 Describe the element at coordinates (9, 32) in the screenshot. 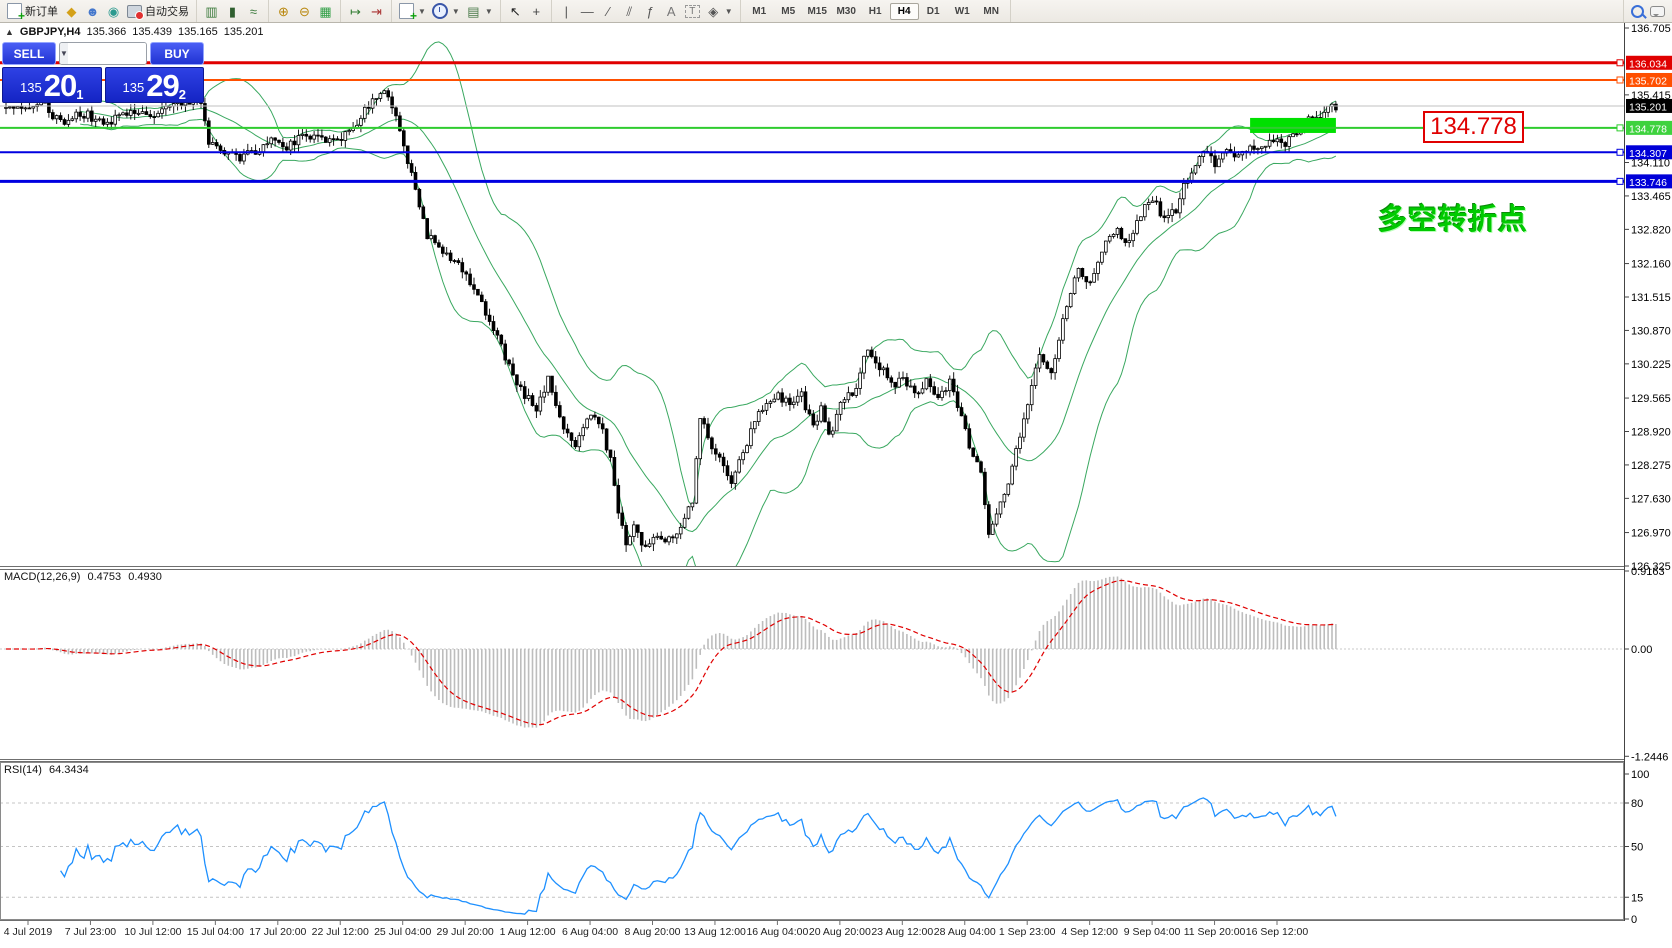

I see `collapse-panel-icon: ▲` at that location.